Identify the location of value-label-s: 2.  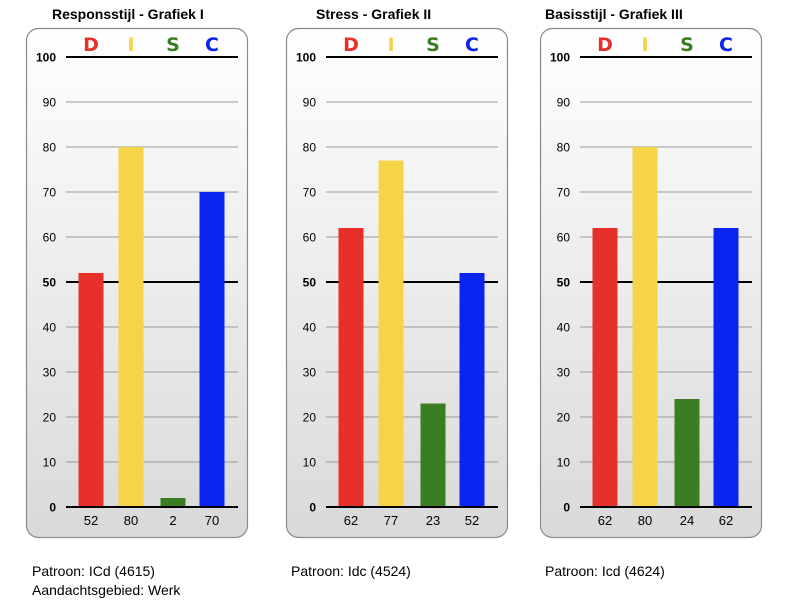
(172, 520).